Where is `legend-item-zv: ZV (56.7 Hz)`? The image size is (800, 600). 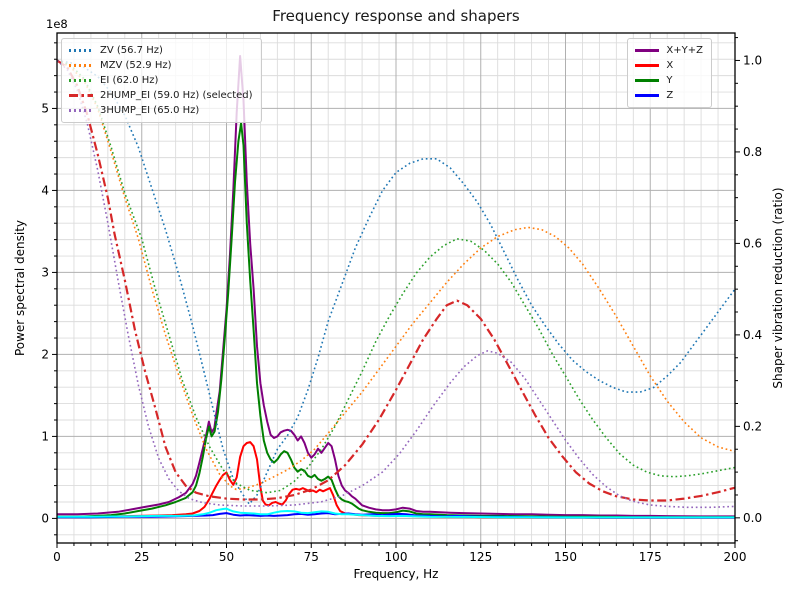
legend-item-zv: ZV (56.7 Hz) is located at coordinates (161, 50).